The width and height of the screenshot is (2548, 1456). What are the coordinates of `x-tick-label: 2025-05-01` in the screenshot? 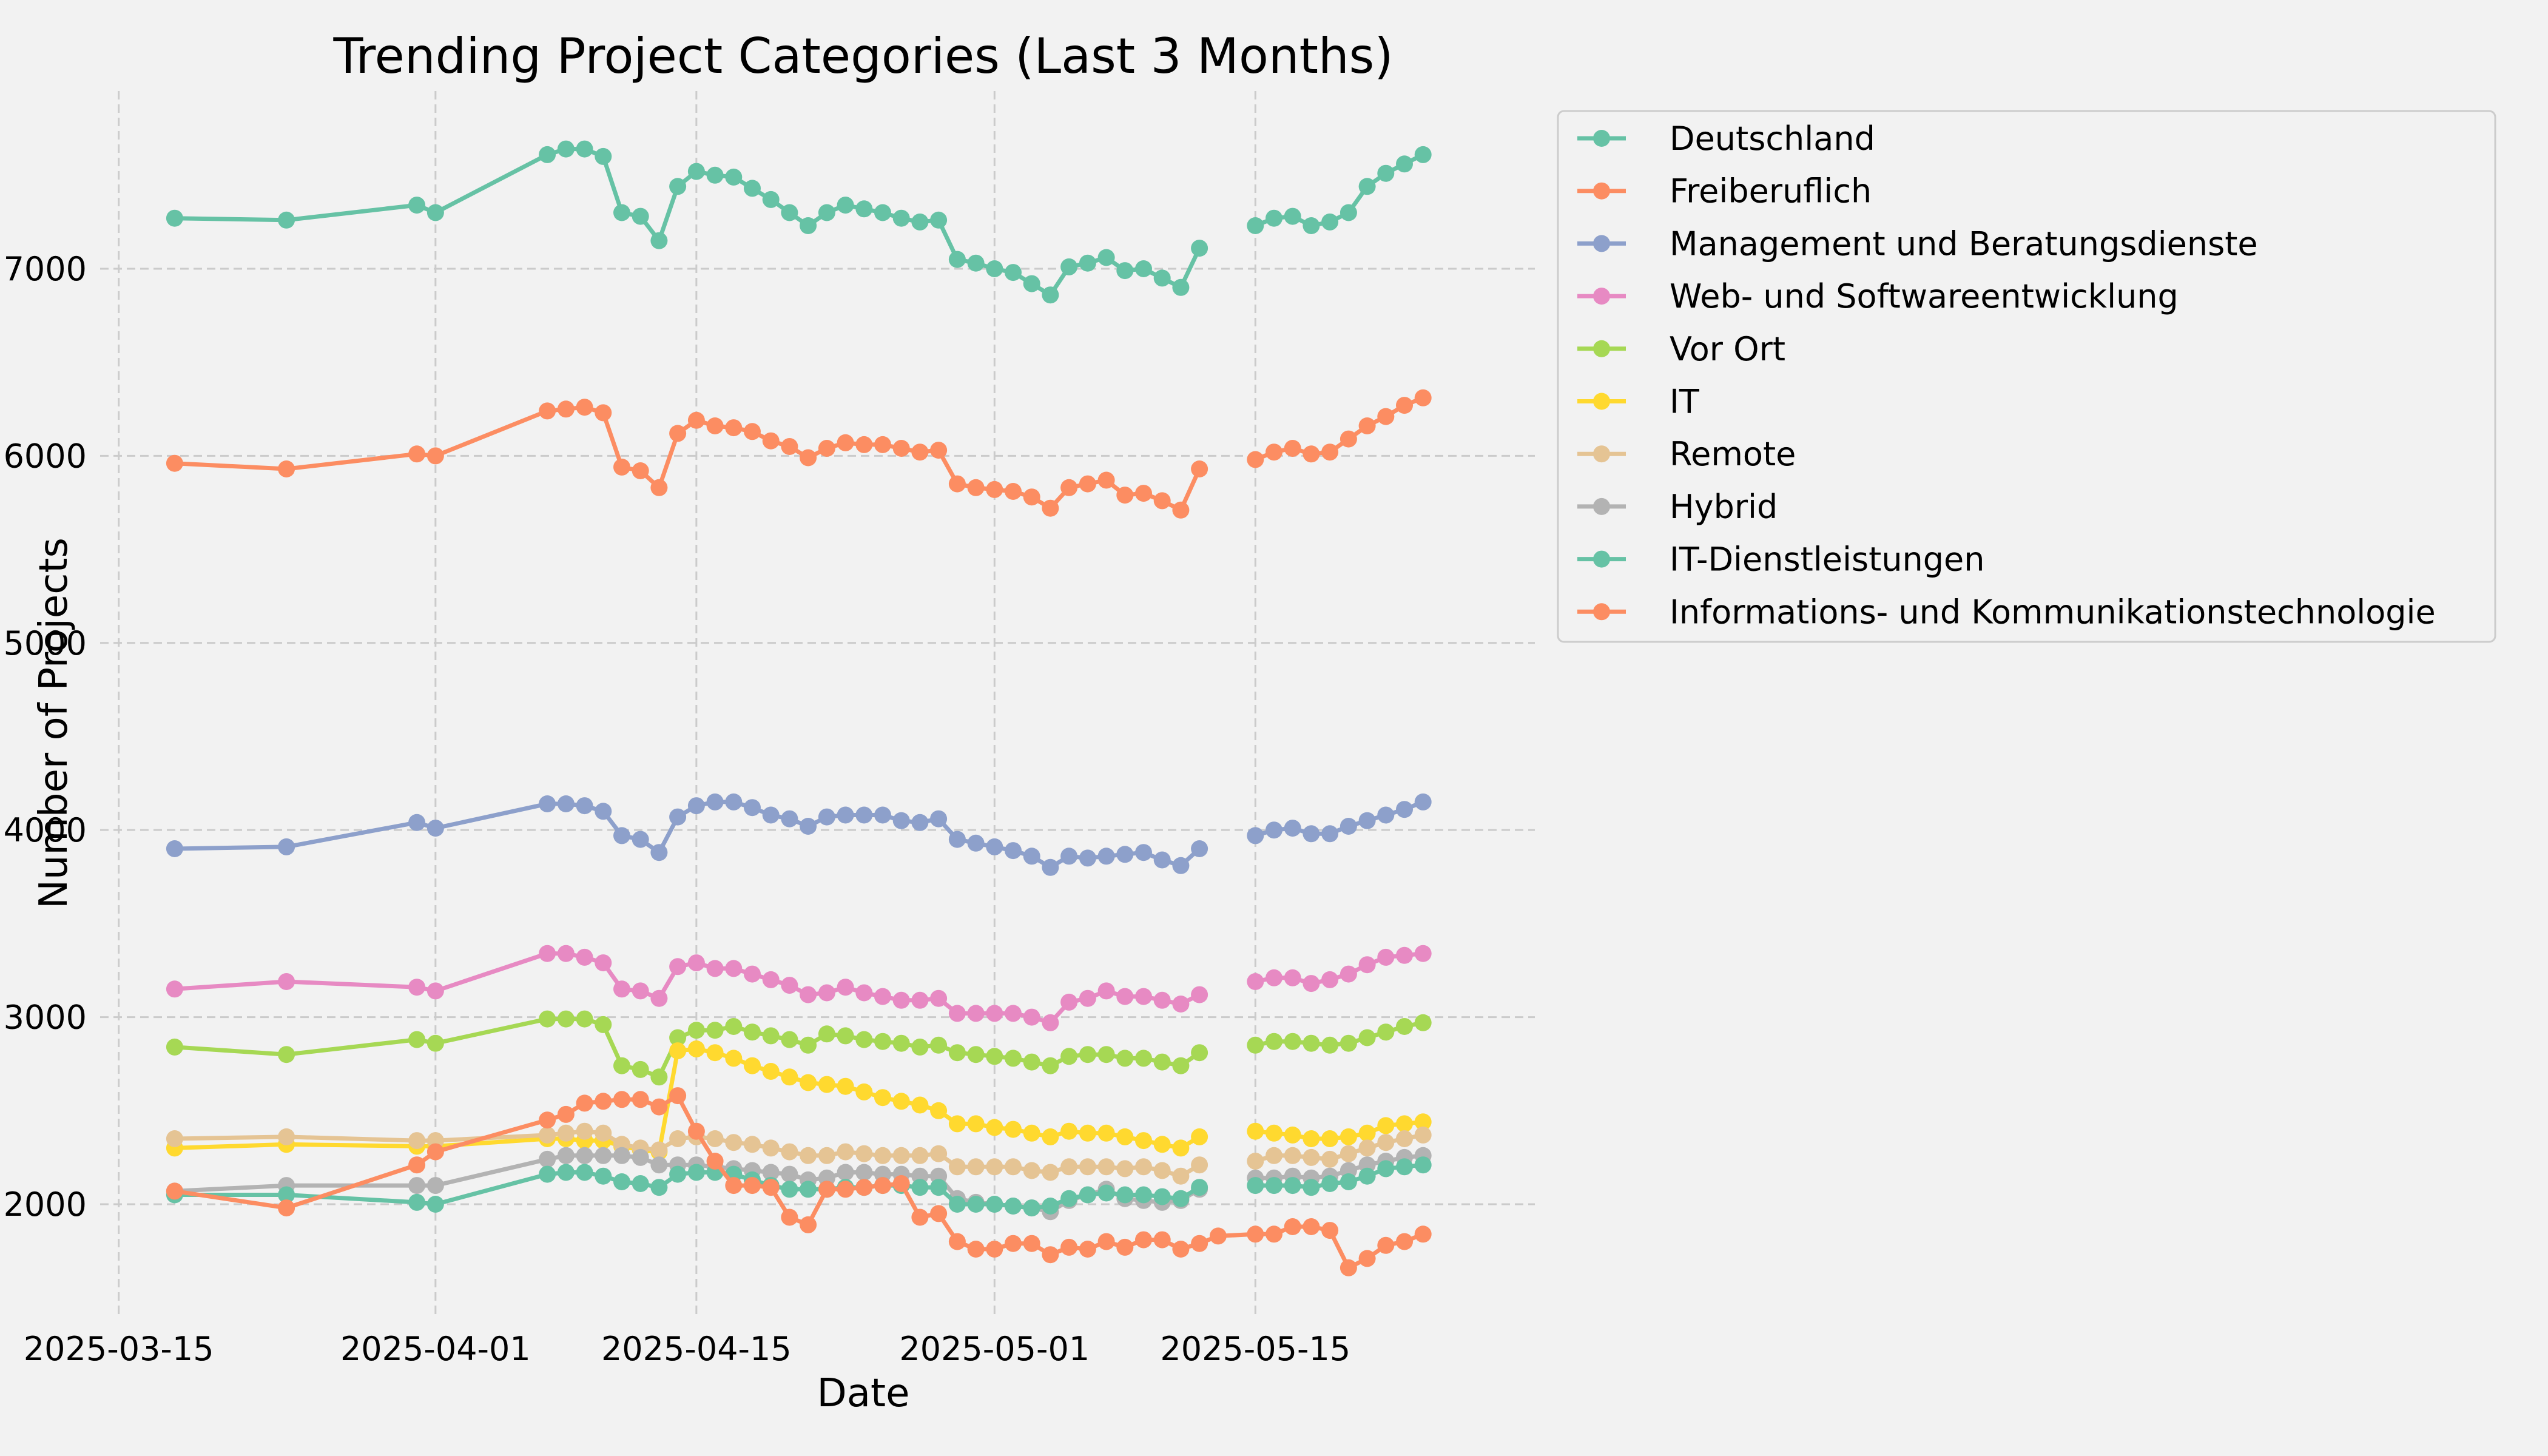 It's located at (994, 1349).